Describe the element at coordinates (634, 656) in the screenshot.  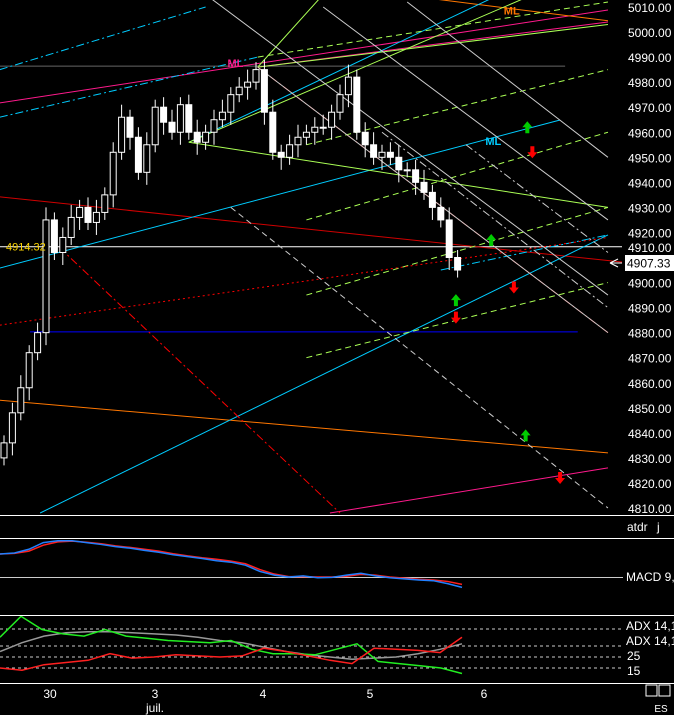
I see `adx-level-25: 25` at that location.